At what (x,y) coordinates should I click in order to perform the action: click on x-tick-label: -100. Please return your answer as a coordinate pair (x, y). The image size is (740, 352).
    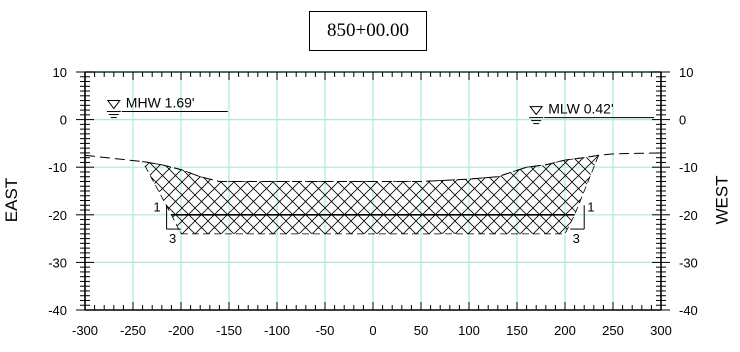
    Looking at the image, I should click on (277, 330).